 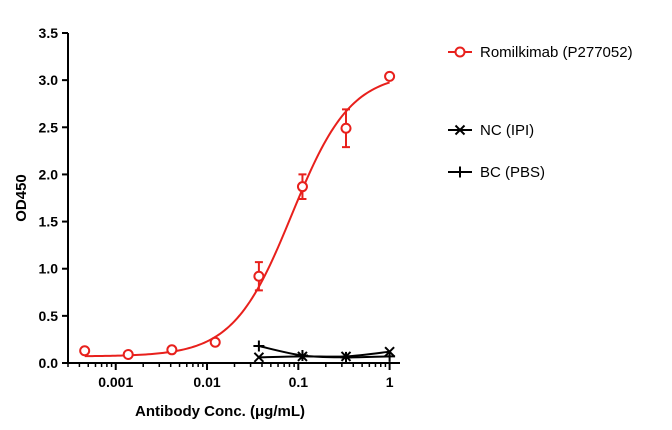 What do you see at coordinates (220, 411) in the screenshot?
I see `x-axis-title: Antibody Conc. (μg/mL)` at bounding box center [220, 411].